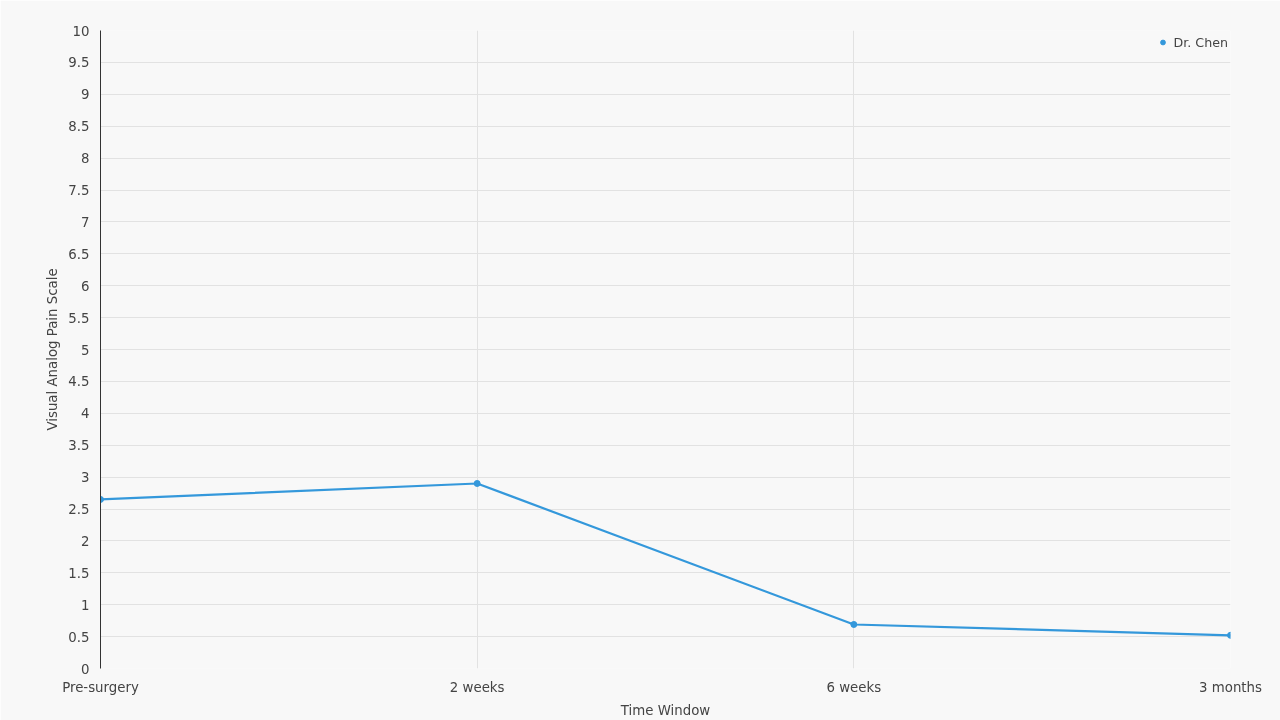  Describe the element at coordinates (477, 687) in the screenshot. I see `x-tick-label: 2 weeks` at that location.